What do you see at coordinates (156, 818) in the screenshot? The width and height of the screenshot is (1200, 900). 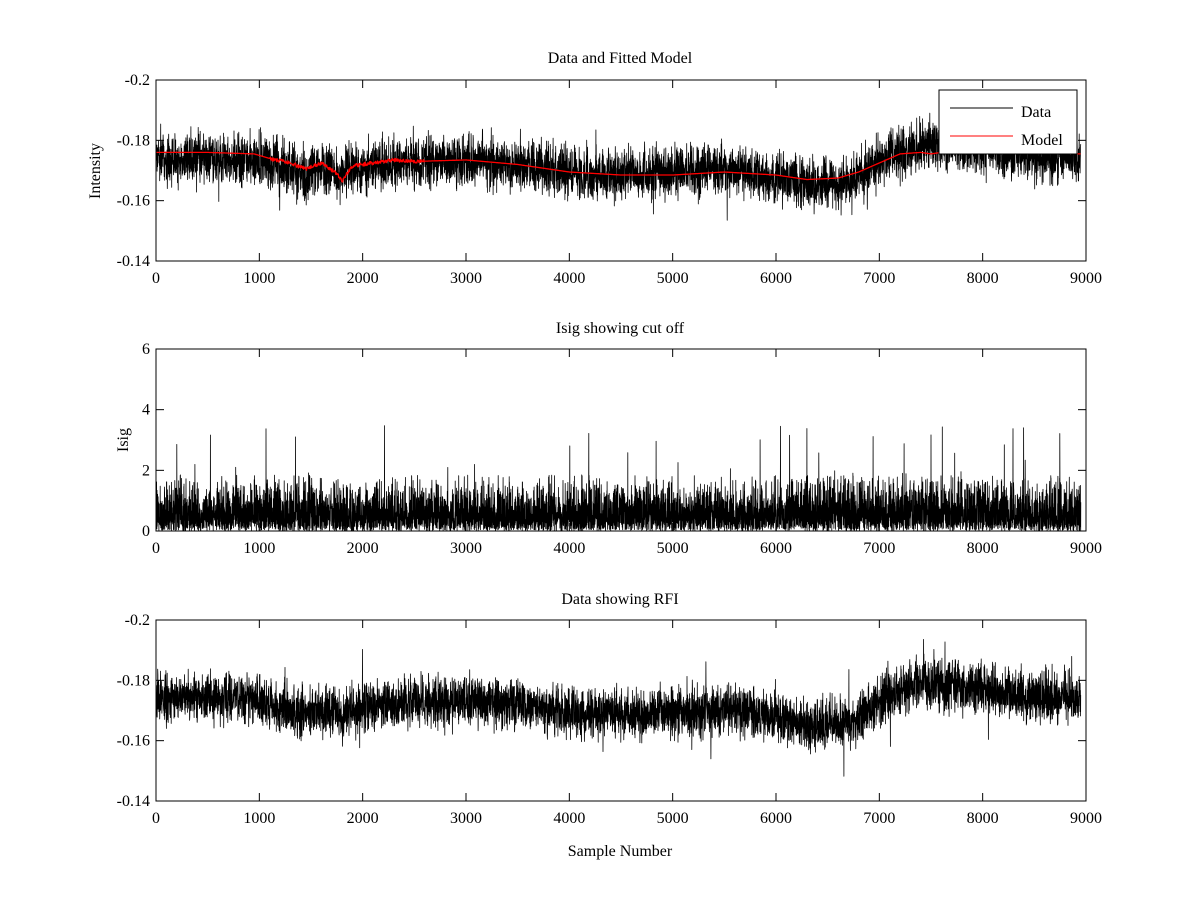 I see `p3-x-tick-label: 0` at bounding box center [156, 818].